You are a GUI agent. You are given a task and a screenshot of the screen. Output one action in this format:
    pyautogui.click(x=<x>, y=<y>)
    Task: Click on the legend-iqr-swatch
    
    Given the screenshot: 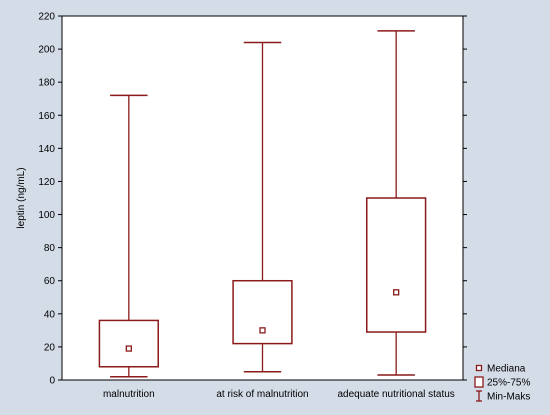 What is the action you would take?
    pyautogui.click(x=479, y=382)
    